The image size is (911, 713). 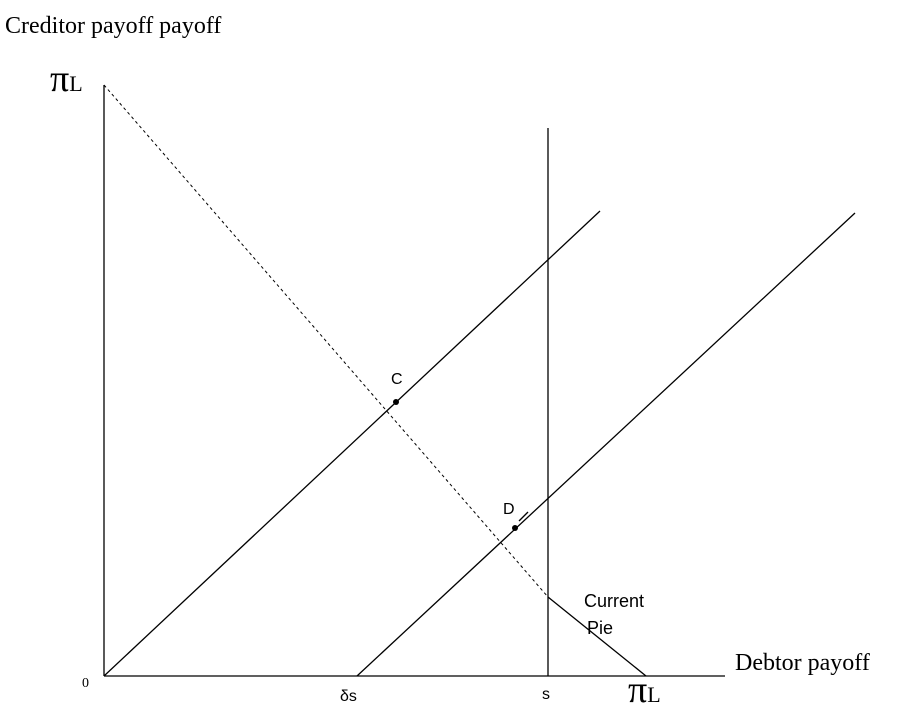 What do you see at coordinates (802, 663) in the screenshot?
I see `x-axis-label: Debtor payoff` at bounding box center [802, 663].